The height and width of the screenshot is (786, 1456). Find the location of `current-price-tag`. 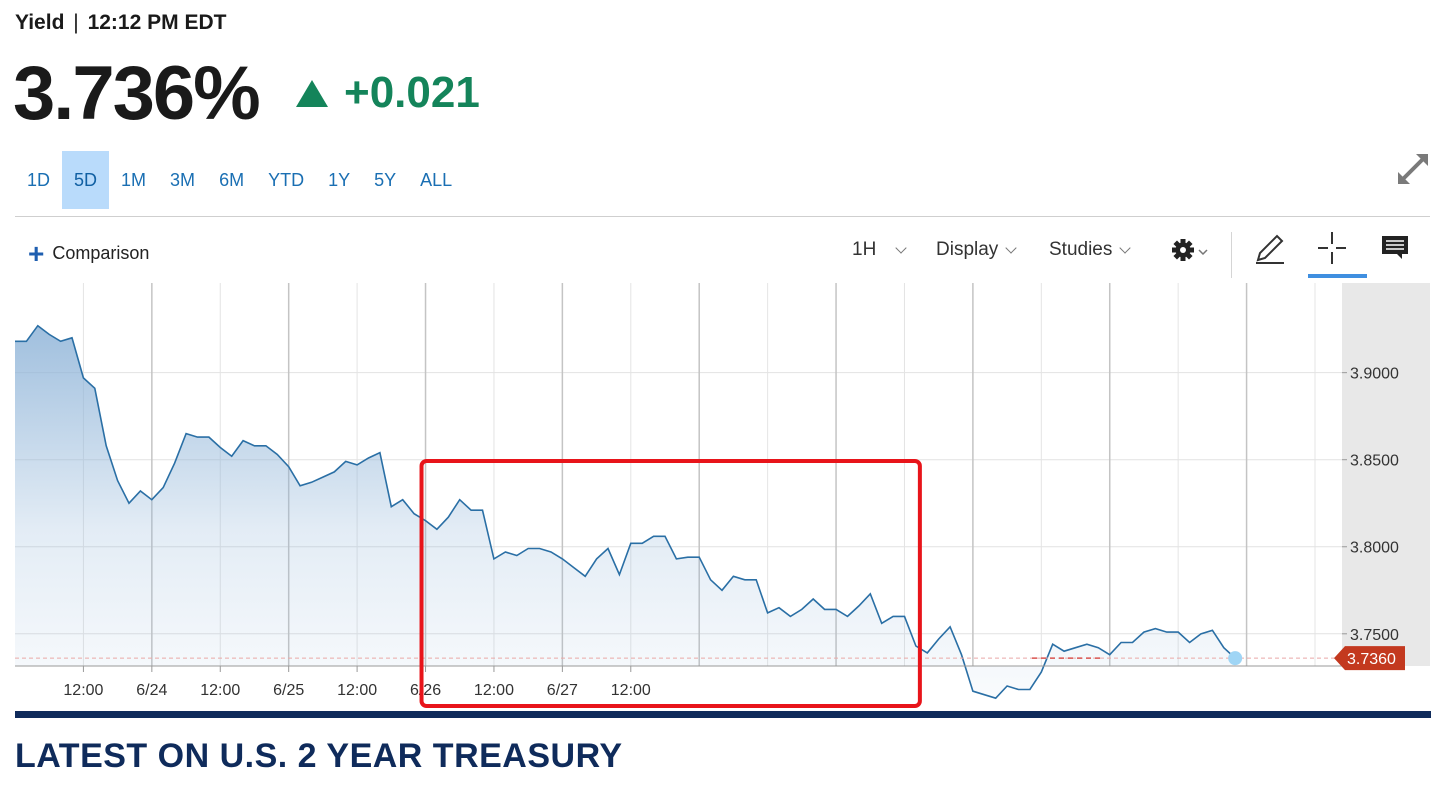

current-price-tag is located at coordinates (1369, 658).